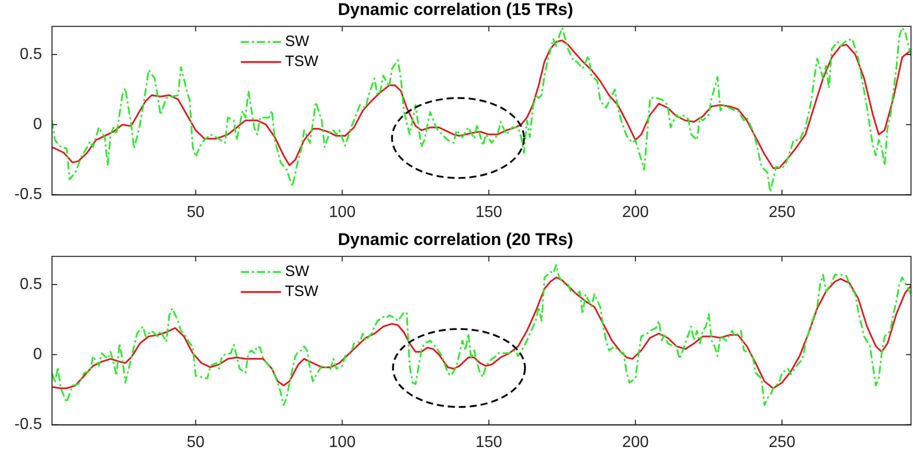 The height and width of the screenshot is (460, 913). Describe the element at coordinates (456, 239) in the screenshot. I see `chart-title: Dynamic correlation (20 TRs)` at that location.